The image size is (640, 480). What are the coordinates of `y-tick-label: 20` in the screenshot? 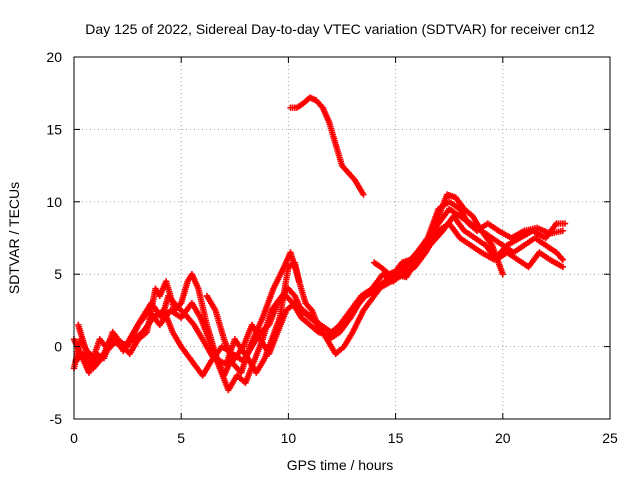 It's located at (54, 57).